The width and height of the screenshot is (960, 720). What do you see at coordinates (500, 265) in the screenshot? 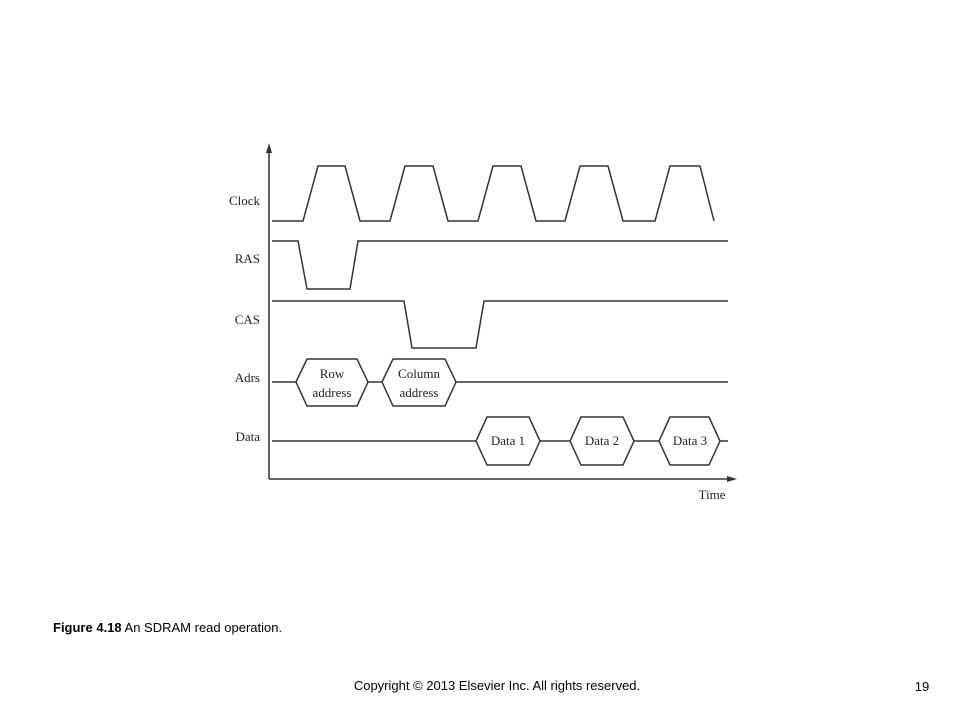
I see `ras-wave` at bounding box center [500, 265].